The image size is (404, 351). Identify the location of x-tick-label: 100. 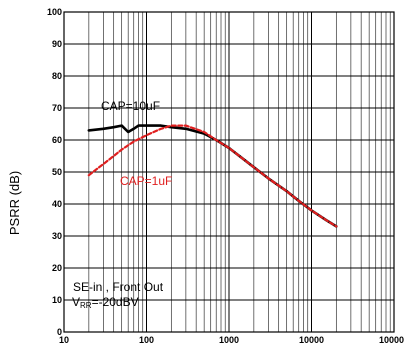
(146, 340).